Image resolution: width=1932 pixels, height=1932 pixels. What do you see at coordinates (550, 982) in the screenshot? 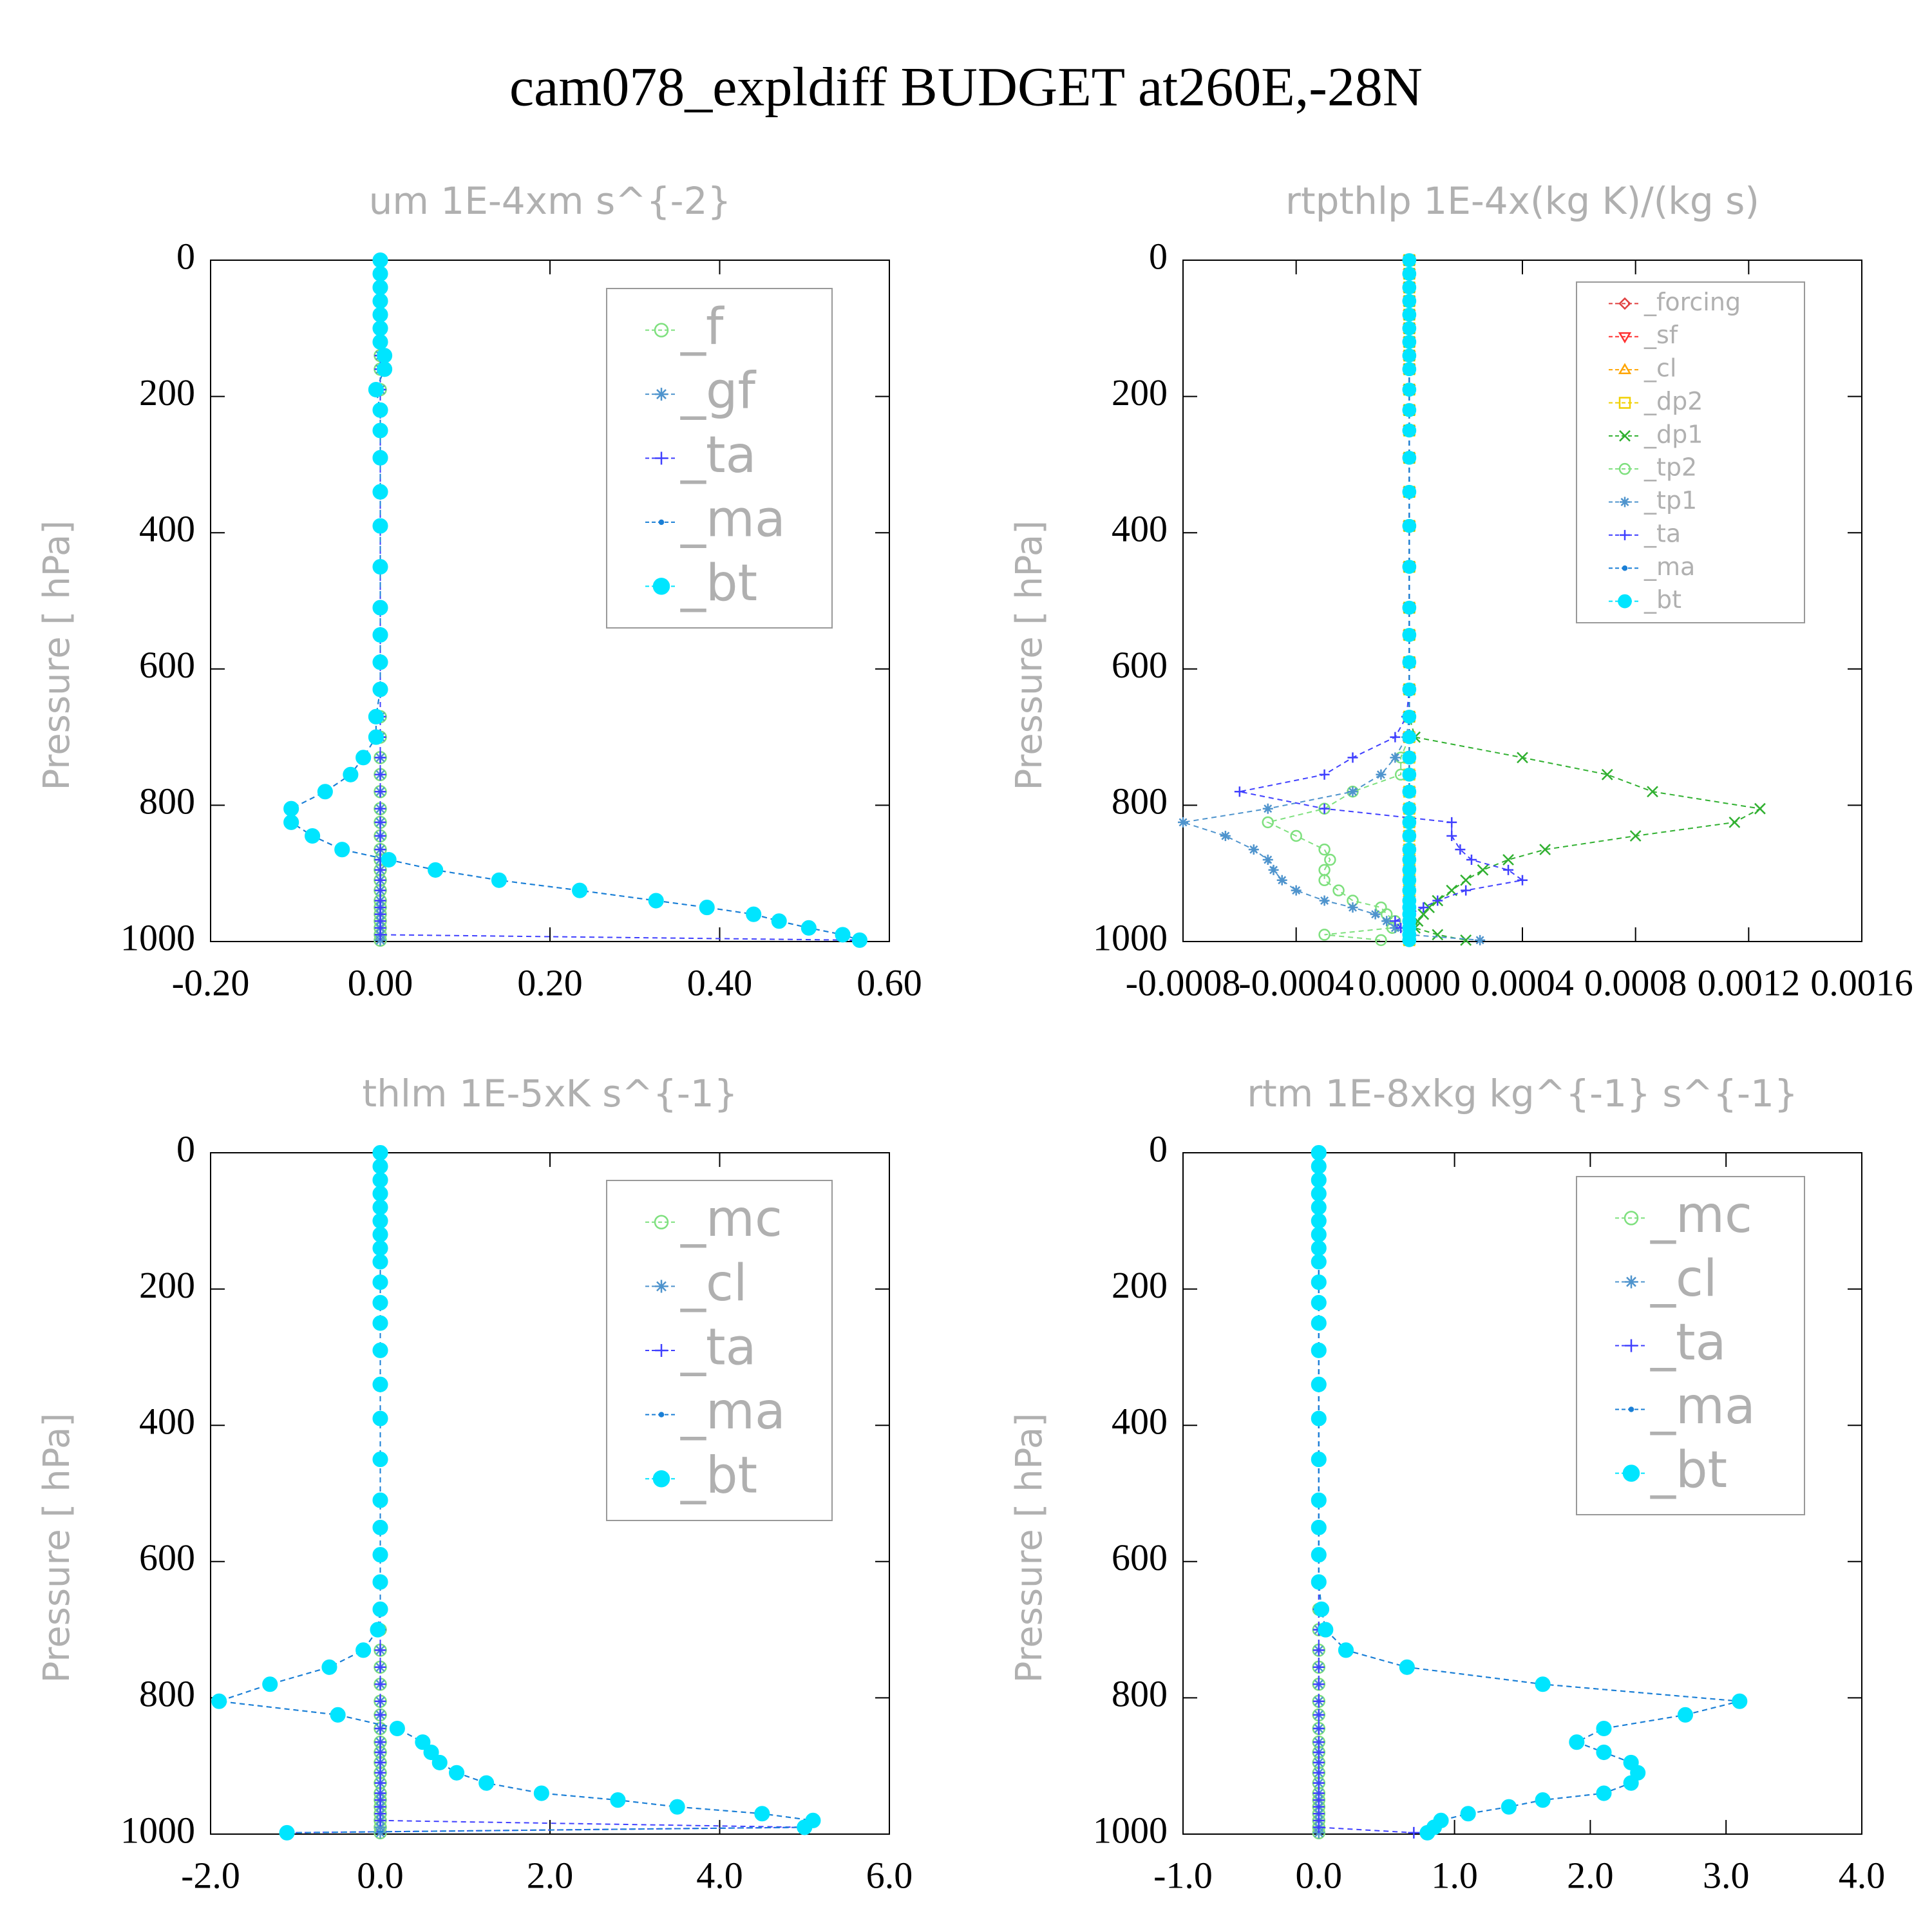
I see `x-tick-label: 0.20` at bounding box center [550, 982].